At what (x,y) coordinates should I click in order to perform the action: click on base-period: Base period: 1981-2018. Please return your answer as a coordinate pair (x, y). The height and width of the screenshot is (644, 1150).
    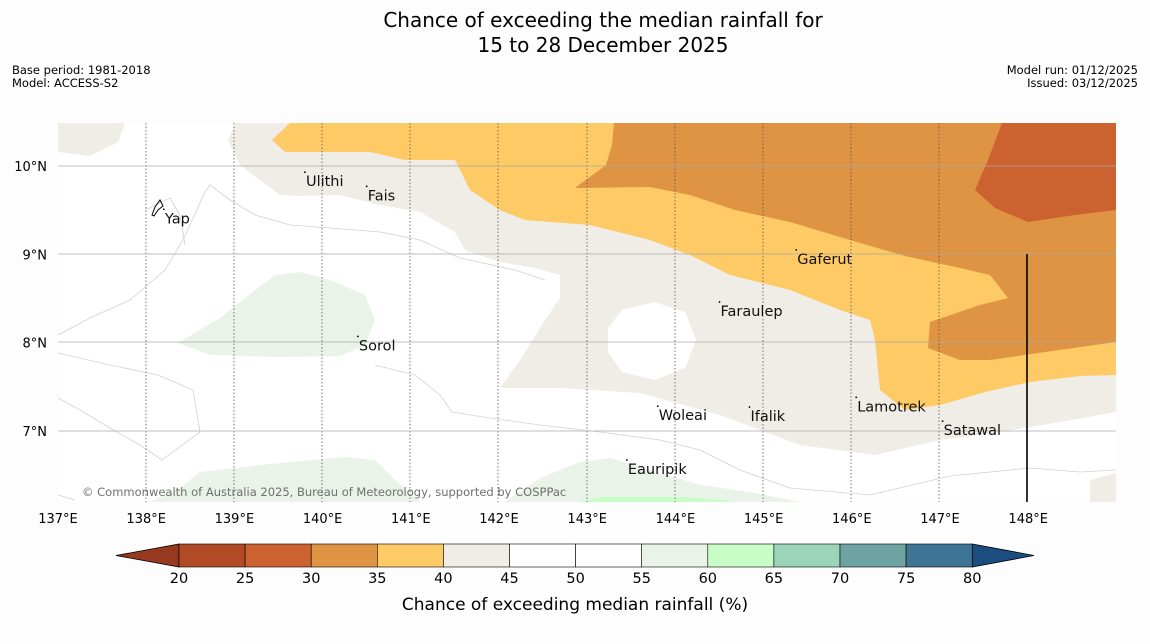
    Looking at the image, I should click on (81, 70).